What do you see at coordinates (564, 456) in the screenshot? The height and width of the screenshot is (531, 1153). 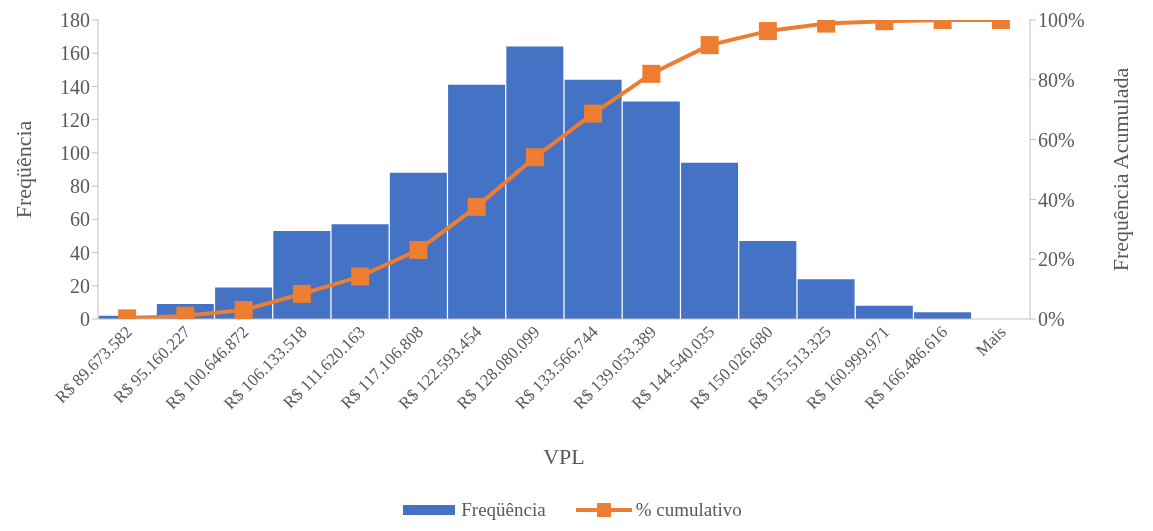 I see `x-axis-title: VPL` at bounding box center [564, 456].